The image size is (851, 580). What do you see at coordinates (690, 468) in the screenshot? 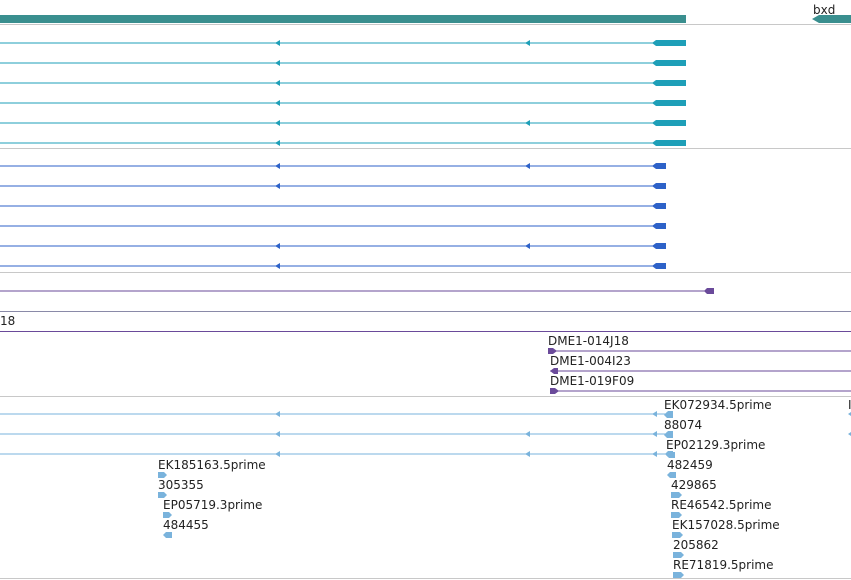
I see `est-feature: 482459` at bounding box center [690, 468].